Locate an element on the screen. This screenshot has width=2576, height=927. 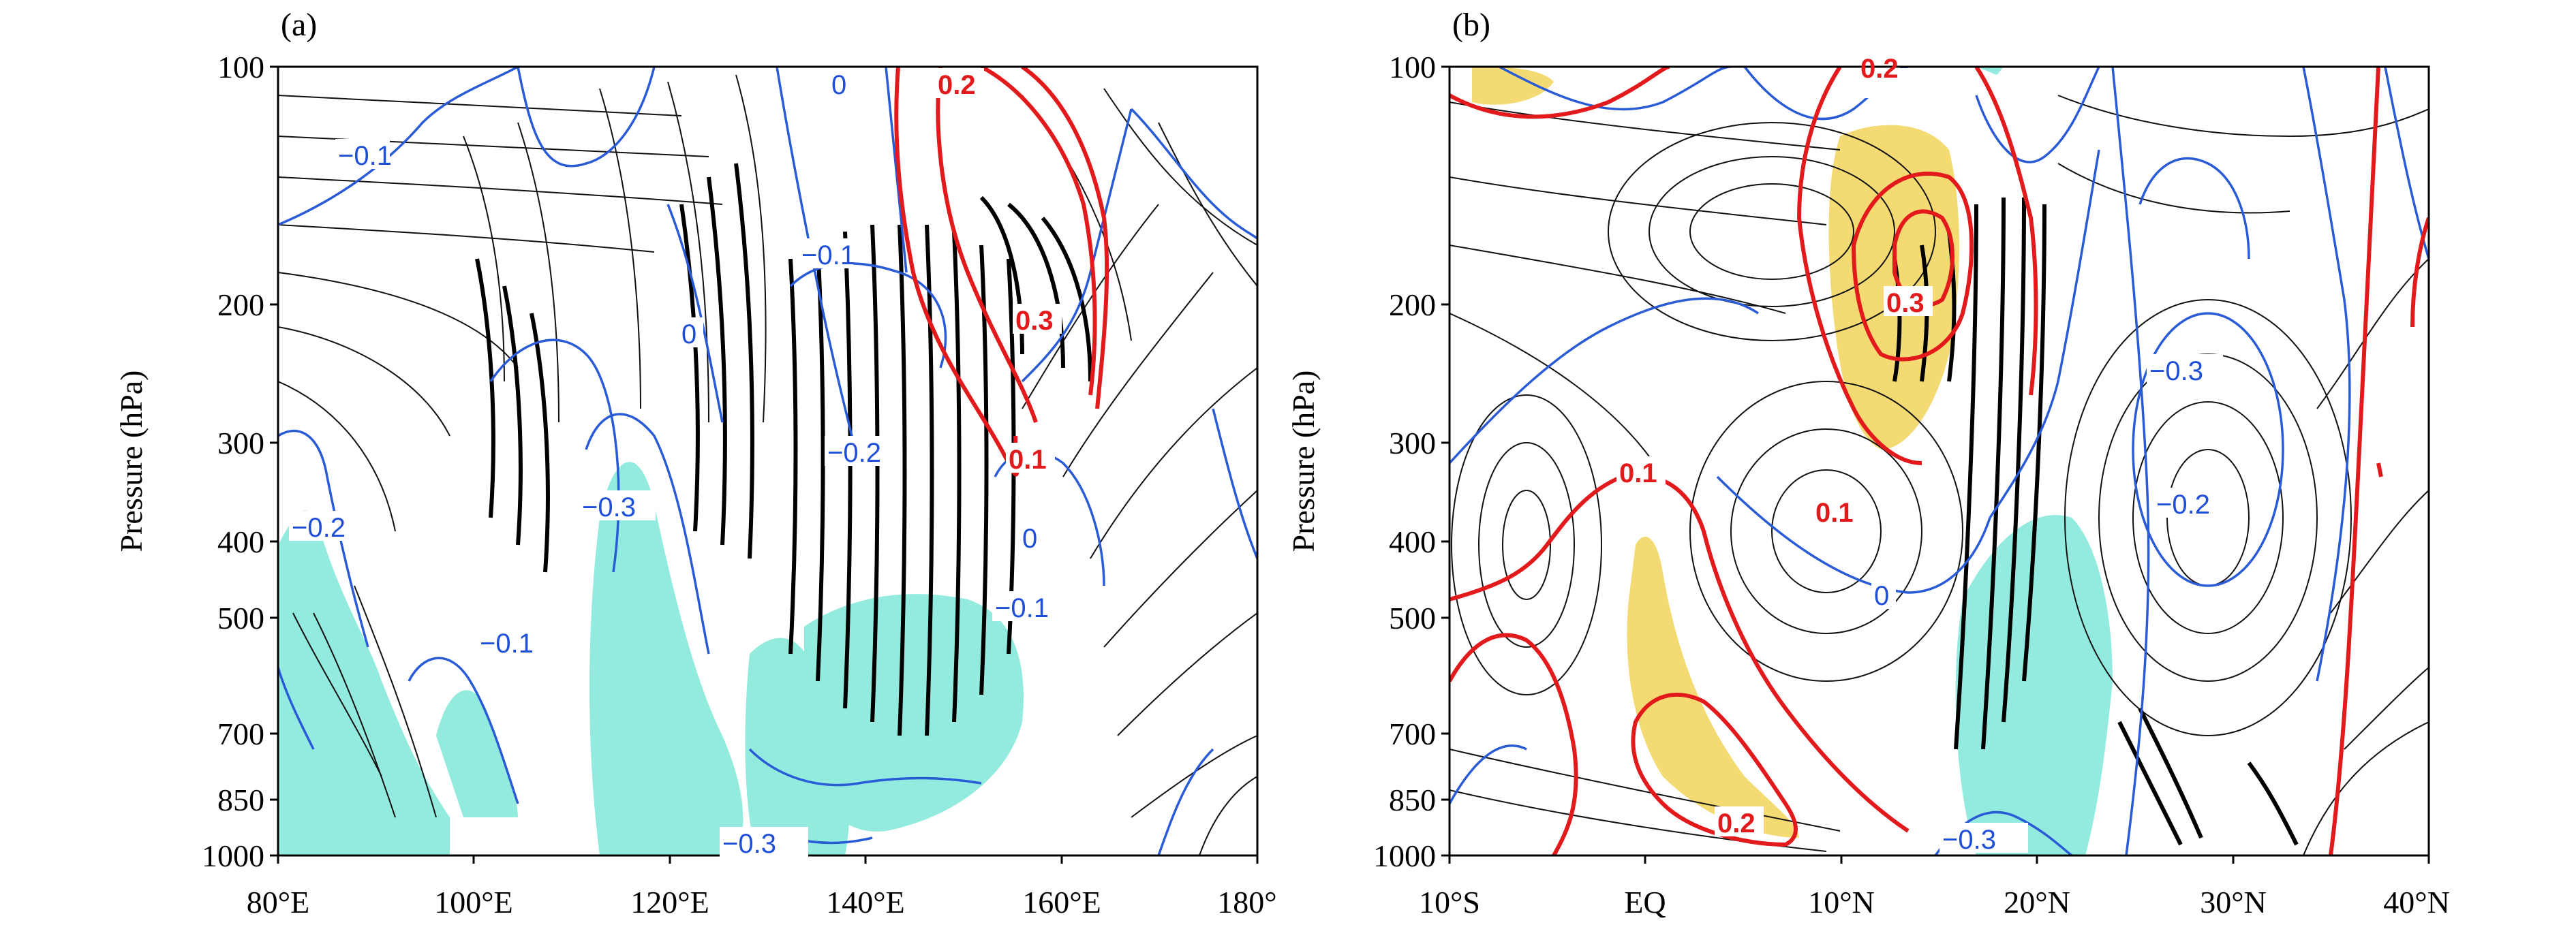
panel-a-negative-shading is located at coordinates (651, 658).